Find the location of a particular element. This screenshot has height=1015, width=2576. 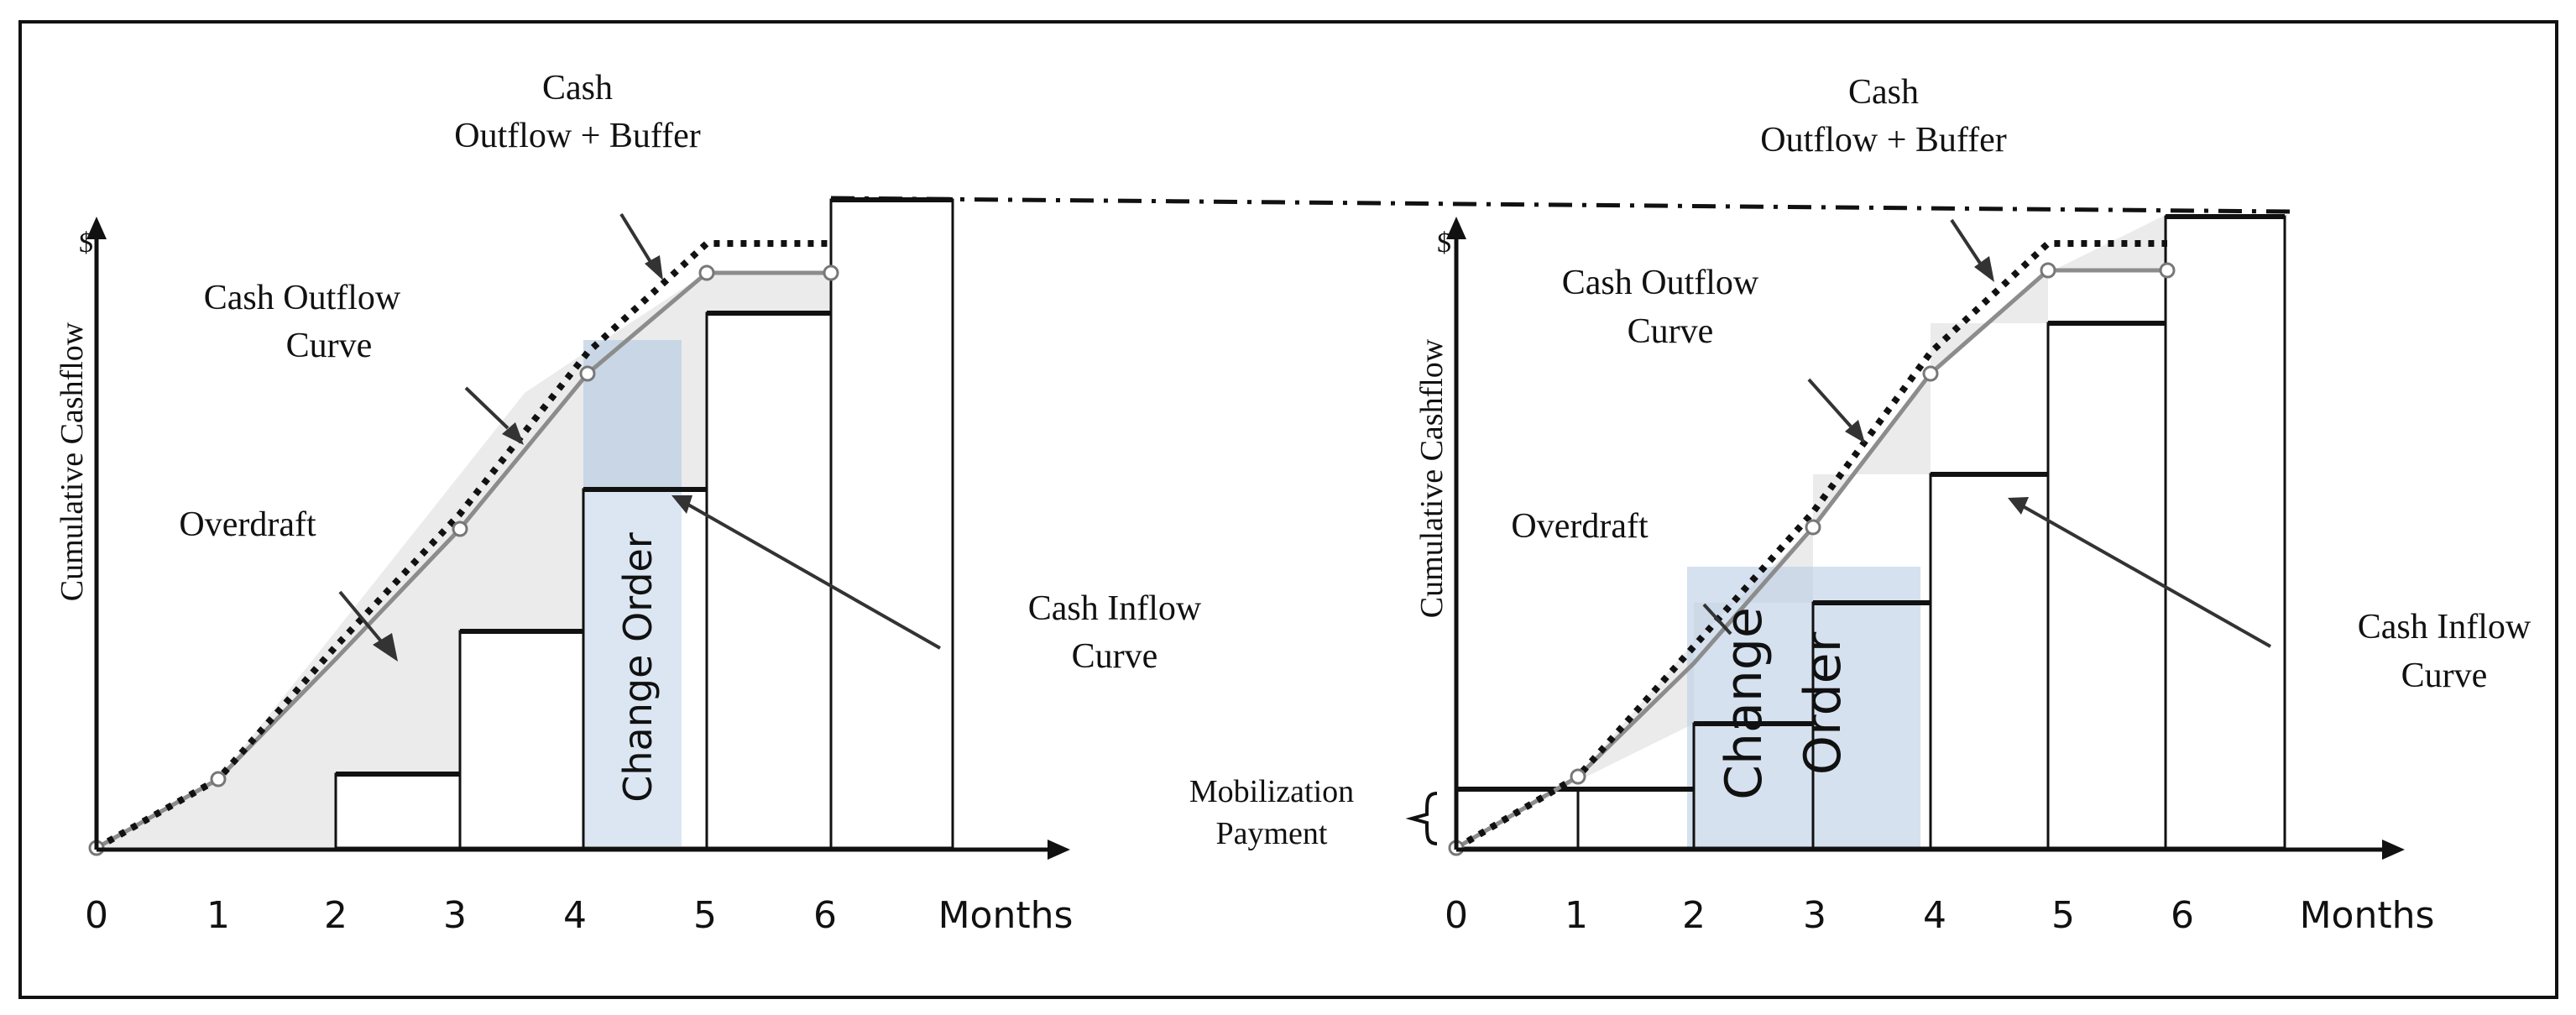

left-x-tick-0: 0 is located at coordinates (96, 916).